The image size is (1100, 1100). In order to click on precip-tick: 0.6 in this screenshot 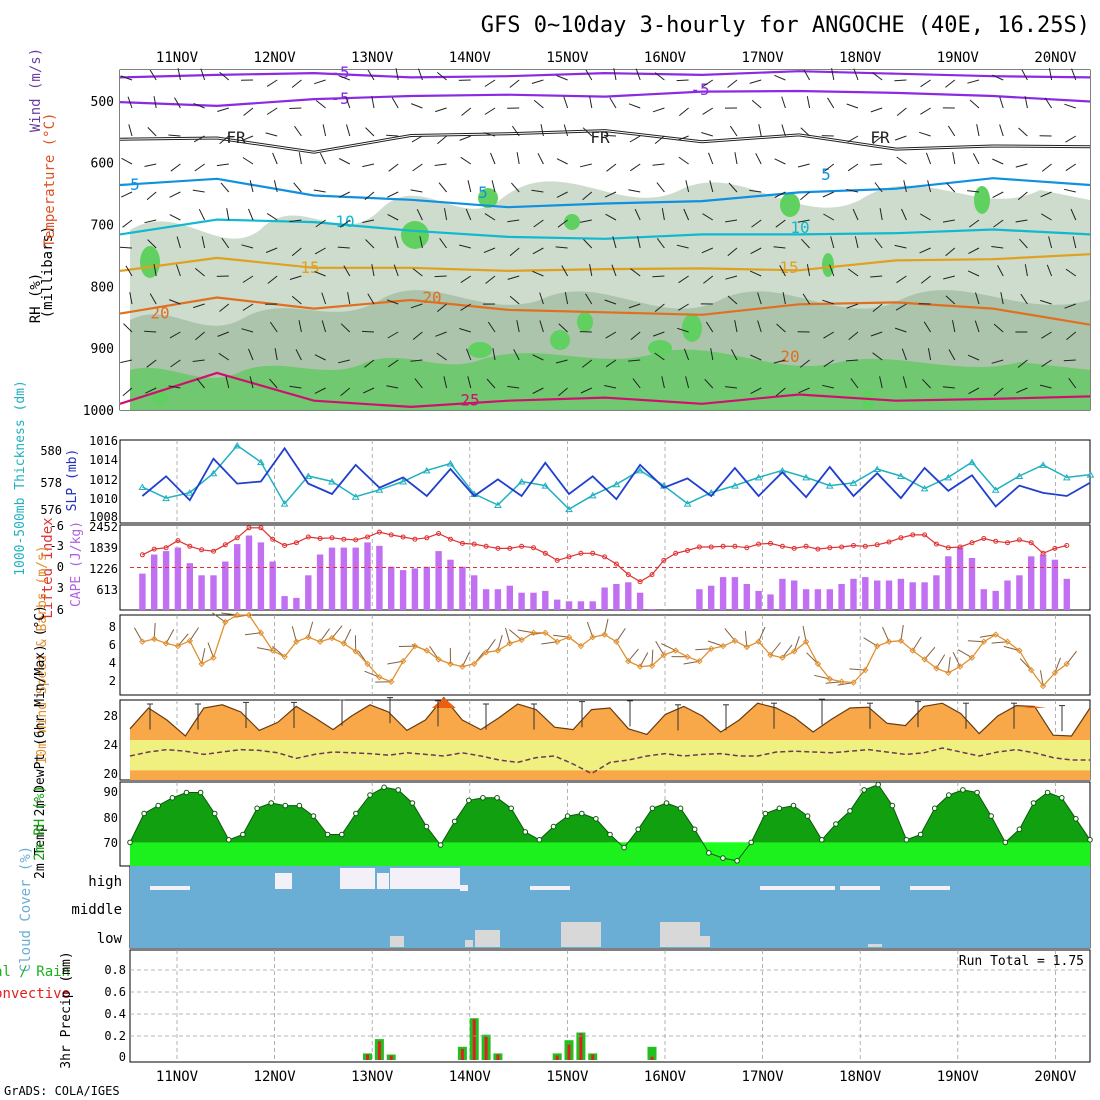, I will do `click(115, 992)`.